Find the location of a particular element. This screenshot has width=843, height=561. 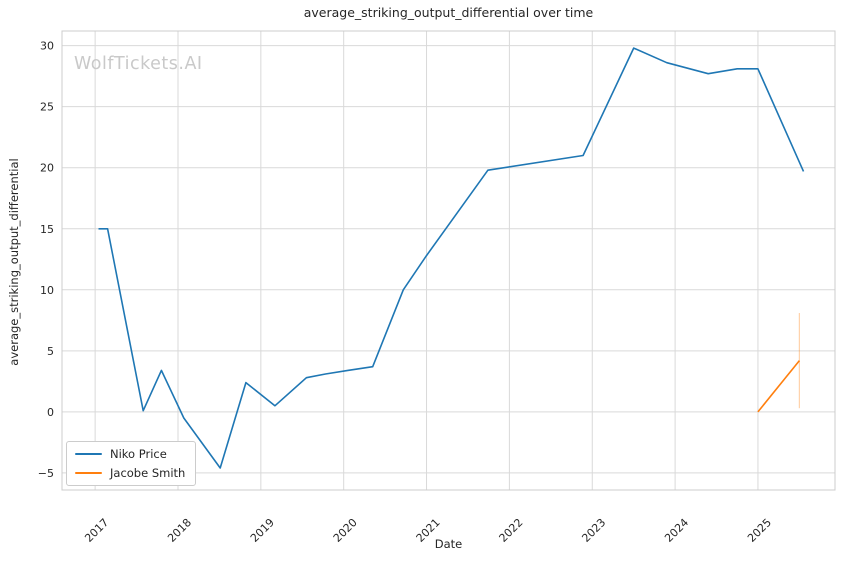

legend-label: Niko Price is located at coordinates (138, 454).